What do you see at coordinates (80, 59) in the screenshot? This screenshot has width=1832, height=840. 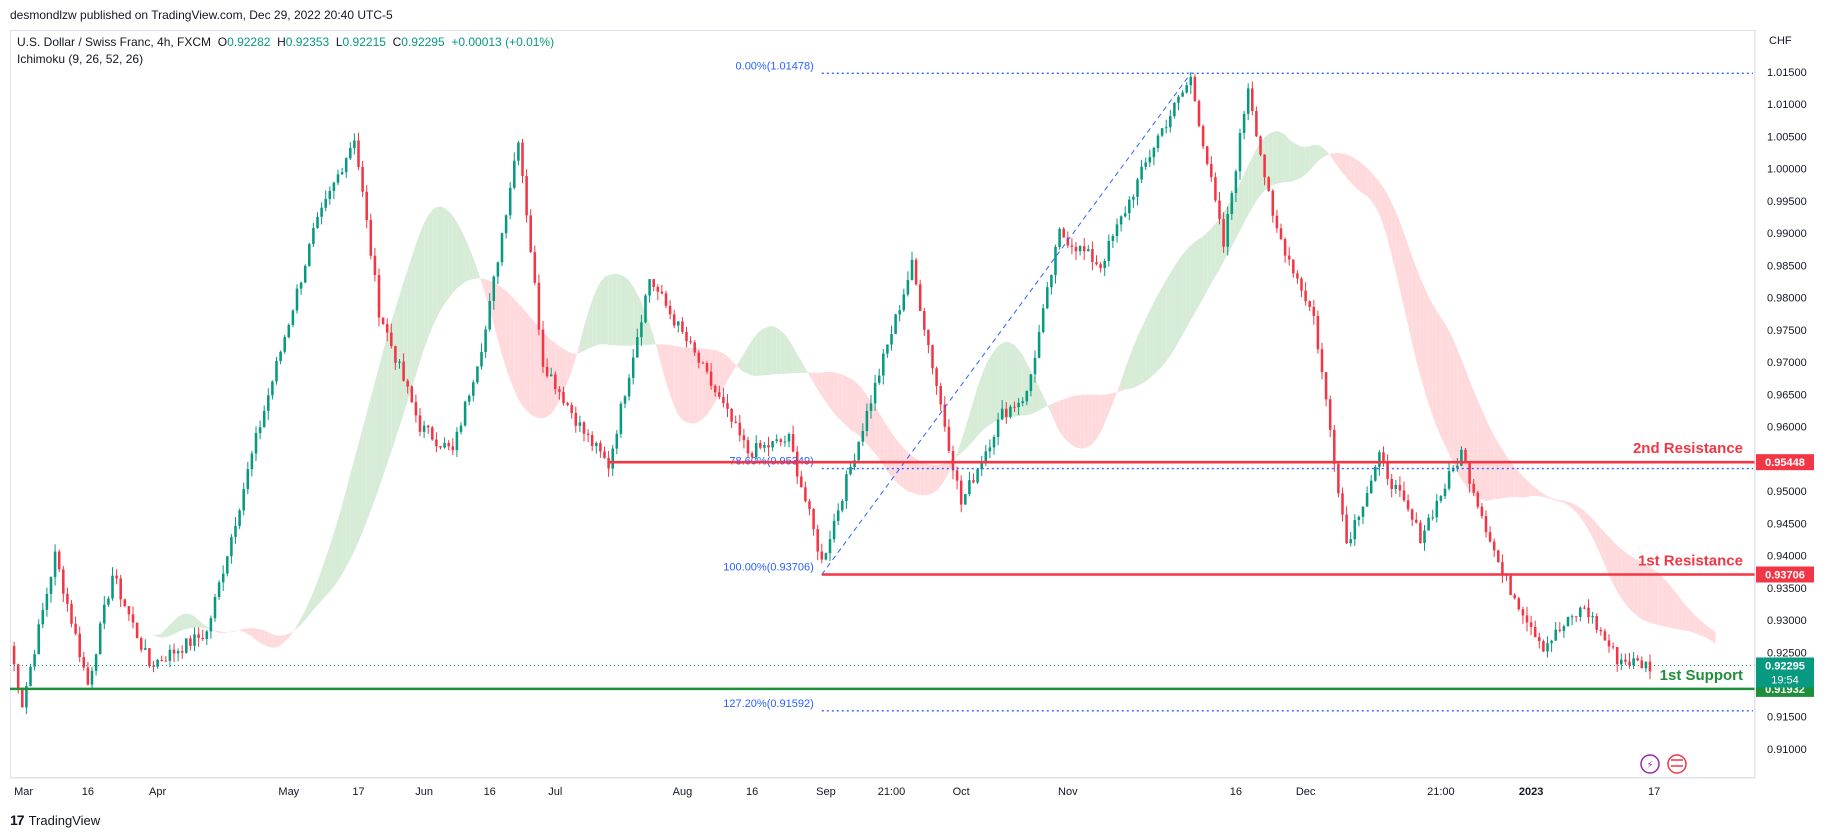 I see `ichimoku-indicator-label: Ichimoku (9, 26, 52, 26)` at bounding box center [80, 59].